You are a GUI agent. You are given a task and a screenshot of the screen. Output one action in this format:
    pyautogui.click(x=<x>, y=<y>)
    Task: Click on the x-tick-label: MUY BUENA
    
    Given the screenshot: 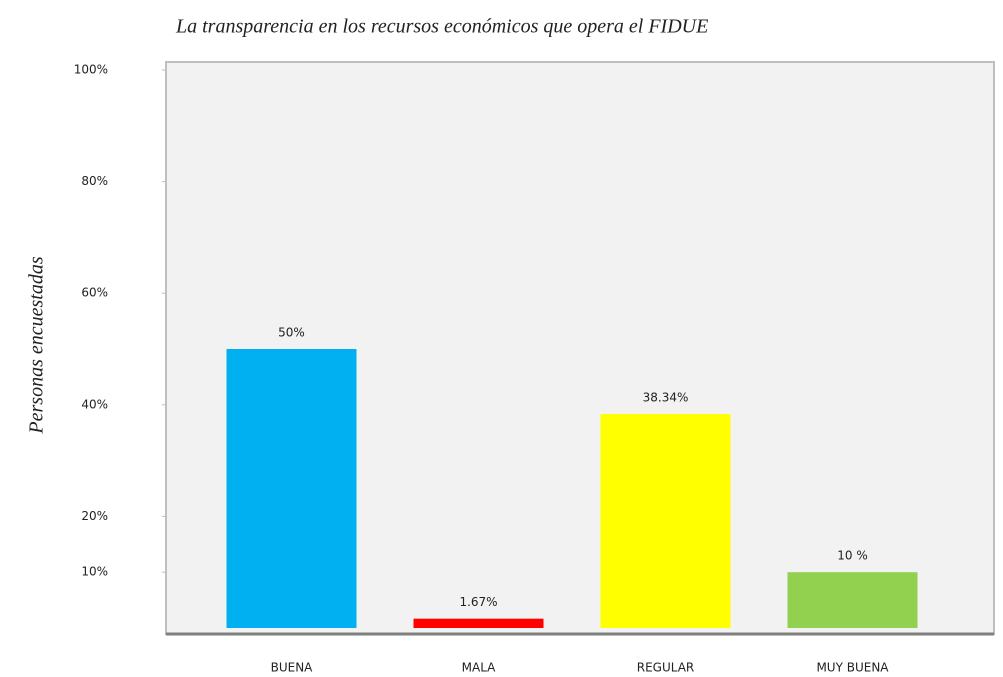 What is the action you would take?
    pyautogui.click(x=852, y=668)
    